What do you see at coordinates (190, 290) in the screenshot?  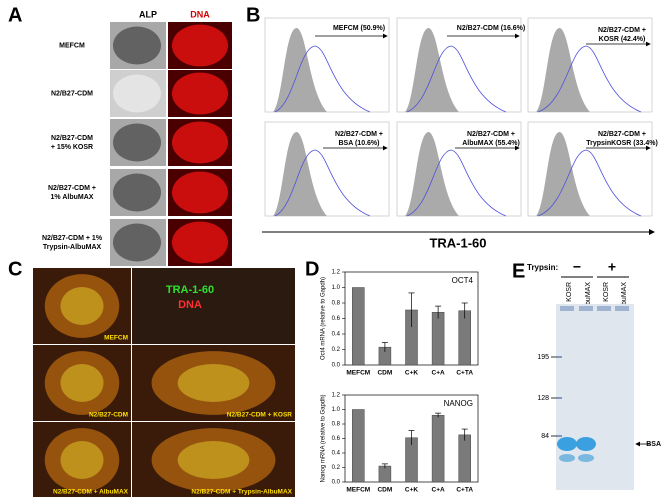 I see `legend-entry: TRA-1-60` at bounding box center [190, 290].